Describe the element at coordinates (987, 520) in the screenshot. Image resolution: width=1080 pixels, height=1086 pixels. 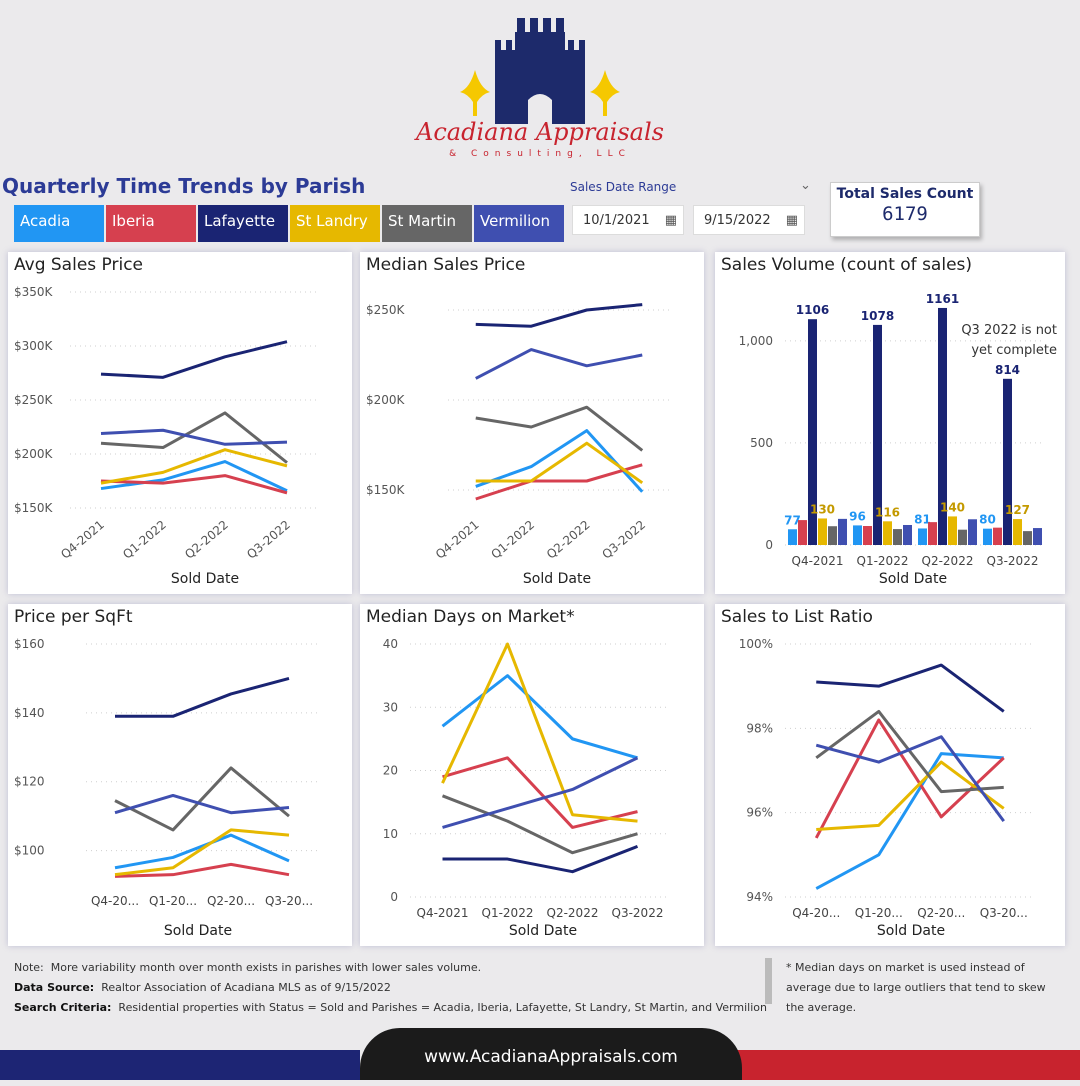
I see `data-label: 80` at that location.